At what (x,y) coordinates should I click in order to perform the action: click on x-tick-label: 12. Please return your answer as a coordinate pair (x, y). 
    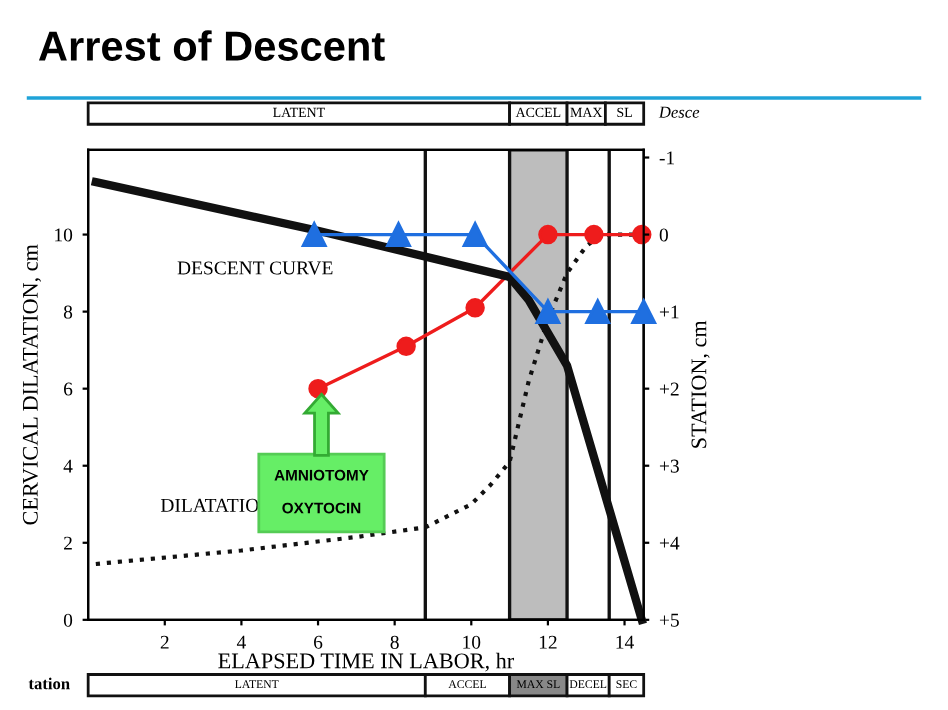
    Looking at the image, I should click on (548, 642).